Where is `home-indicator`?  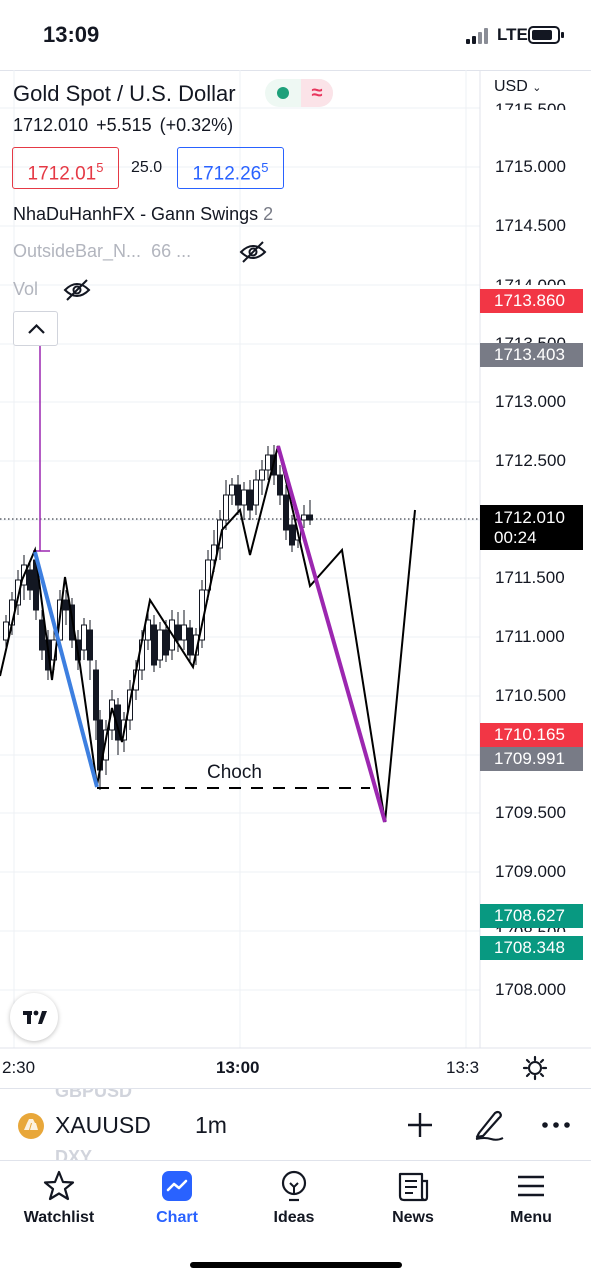
home-indicator is located at coordinates (296, 1265).